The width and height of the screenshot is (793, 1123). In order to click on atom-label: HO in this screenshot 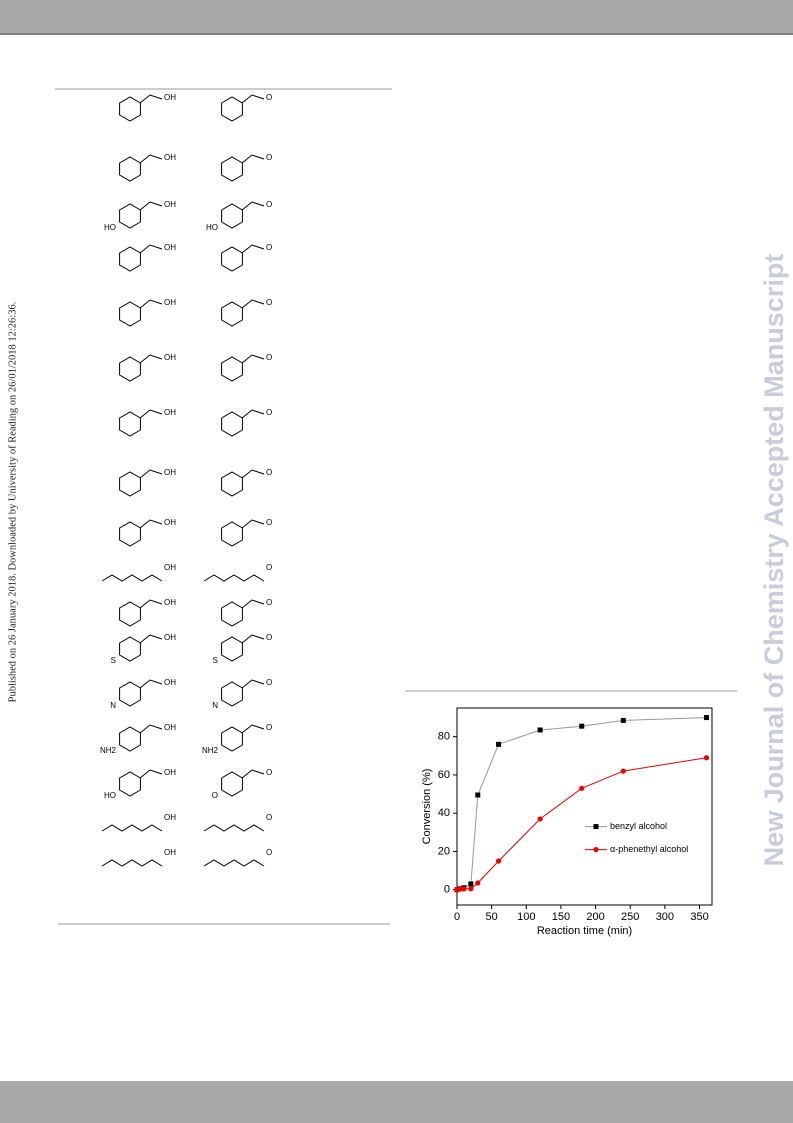, I will do `click(212, 227)`.